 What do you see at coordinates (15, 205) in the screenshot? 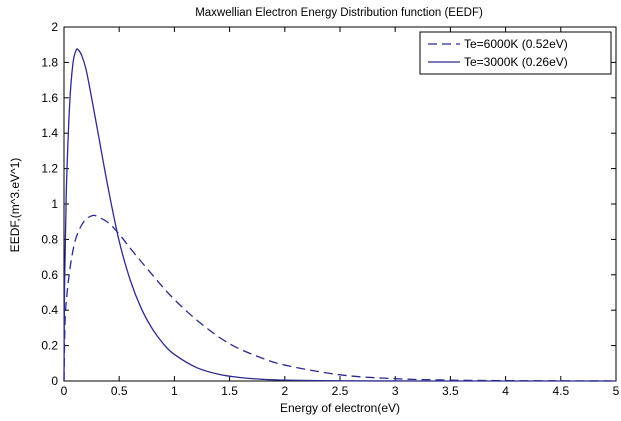
I see `y-axis-label: EEDF,(m^3.eV^1)` at bounding box center [15, 205].